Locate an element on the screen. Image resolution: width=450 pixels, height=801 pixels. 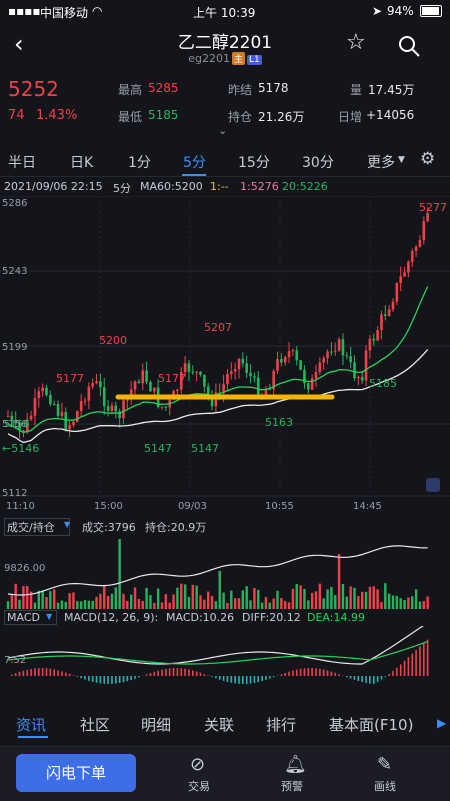
ma-l-value: 1:5276 is located at coordinates (259, 186).